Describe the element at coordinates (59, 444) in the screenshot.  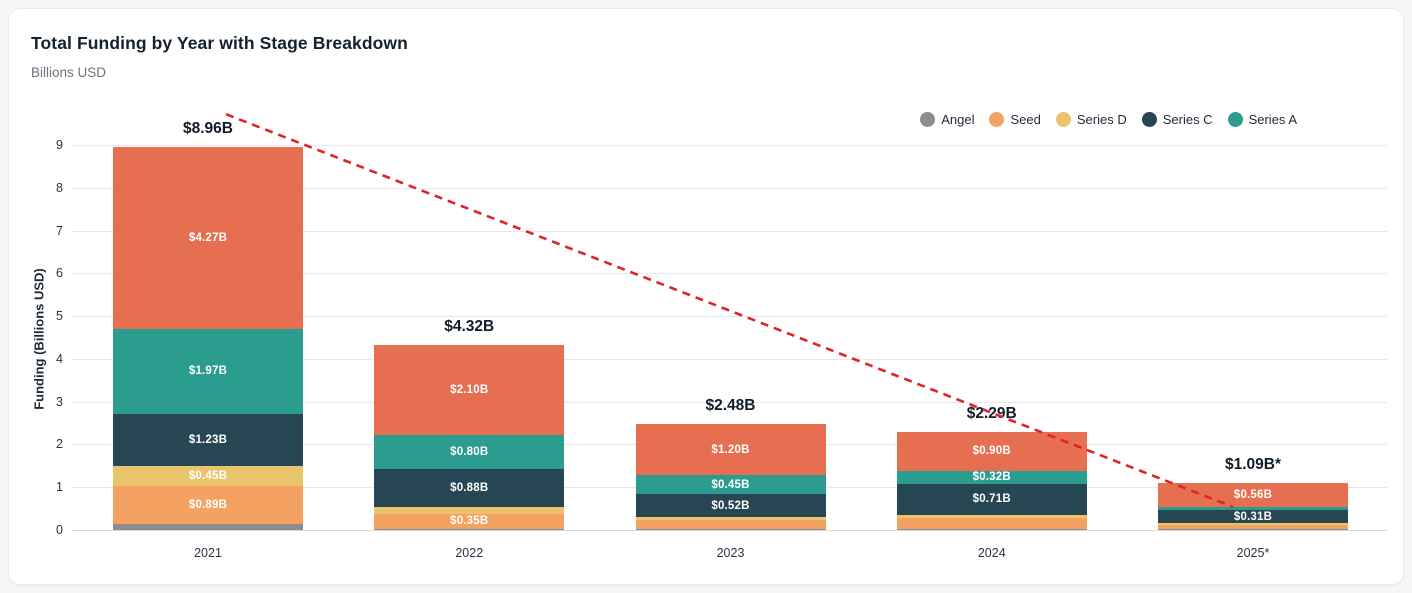
I see `y-tick-label: 2` at that location.